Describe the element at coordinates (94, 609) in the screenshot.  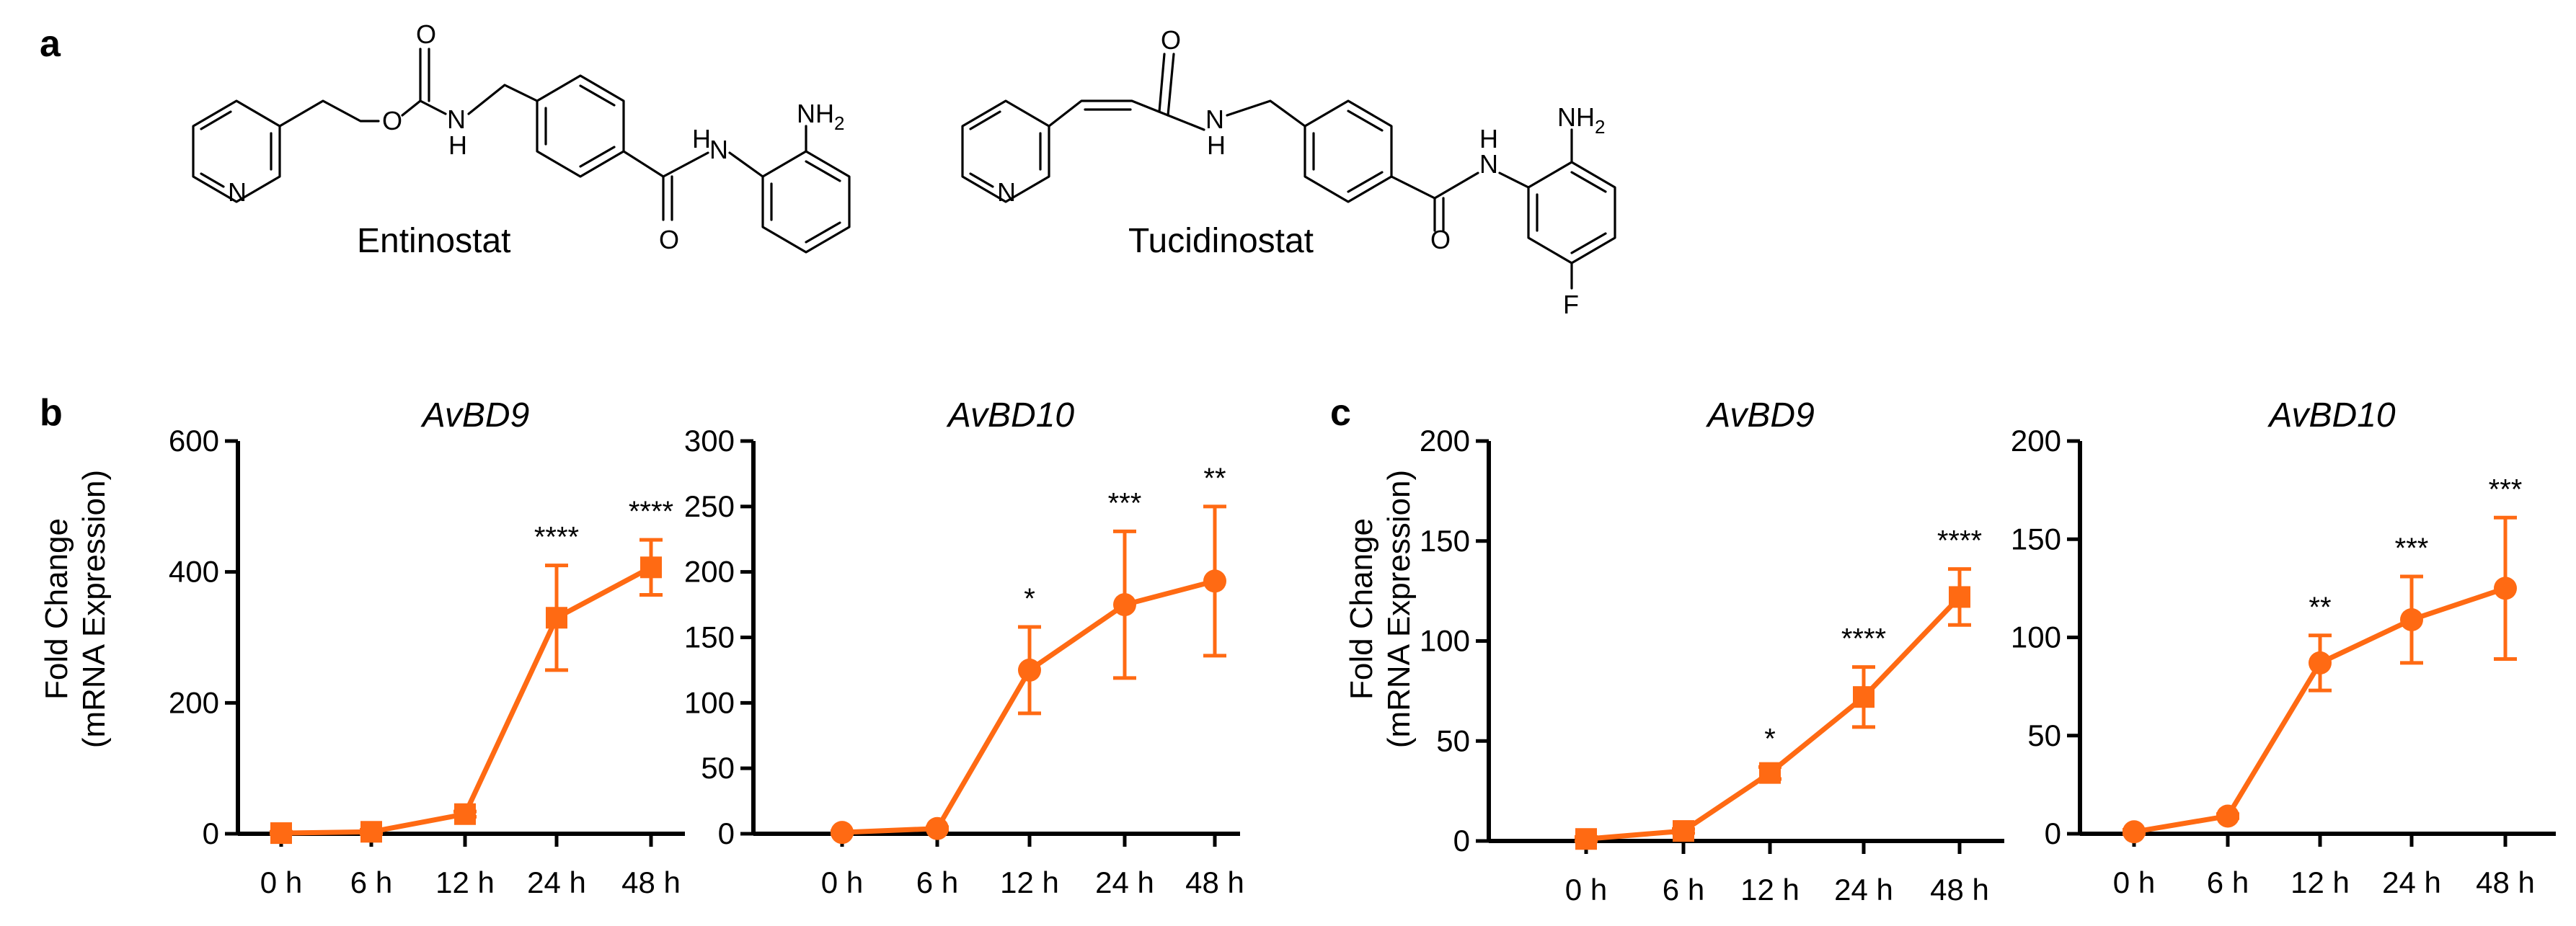
I see `y-axis-label-b-line2: (mRNA Expression)` at that location.